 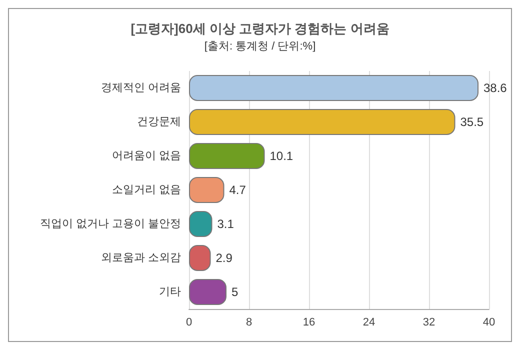 What do you see at coordinates (140, 88) in the screenshot?
I see `y-tick-label: 경제적인 어려움` at bounding box center [140, 88].